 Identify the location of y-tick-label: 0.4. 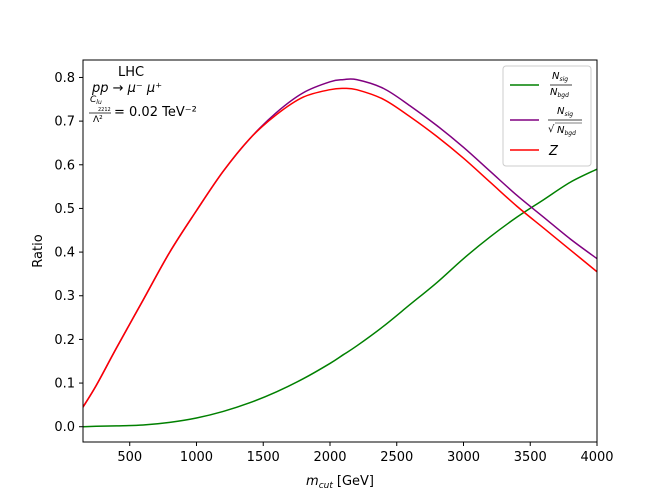
(64, 253).